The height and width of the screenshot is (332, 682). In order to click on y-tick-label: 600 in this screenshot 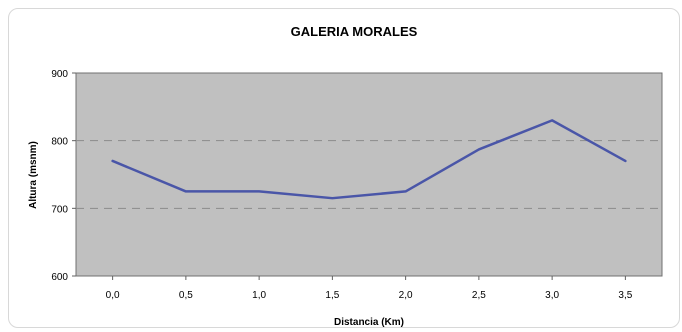, I will do `click(59, 277)`.